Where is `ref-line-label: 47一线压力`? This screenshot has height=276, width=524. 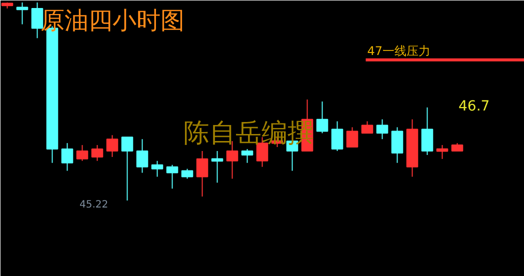 ref-line-label: 47一线压力 is located at coordinates (399, 51).